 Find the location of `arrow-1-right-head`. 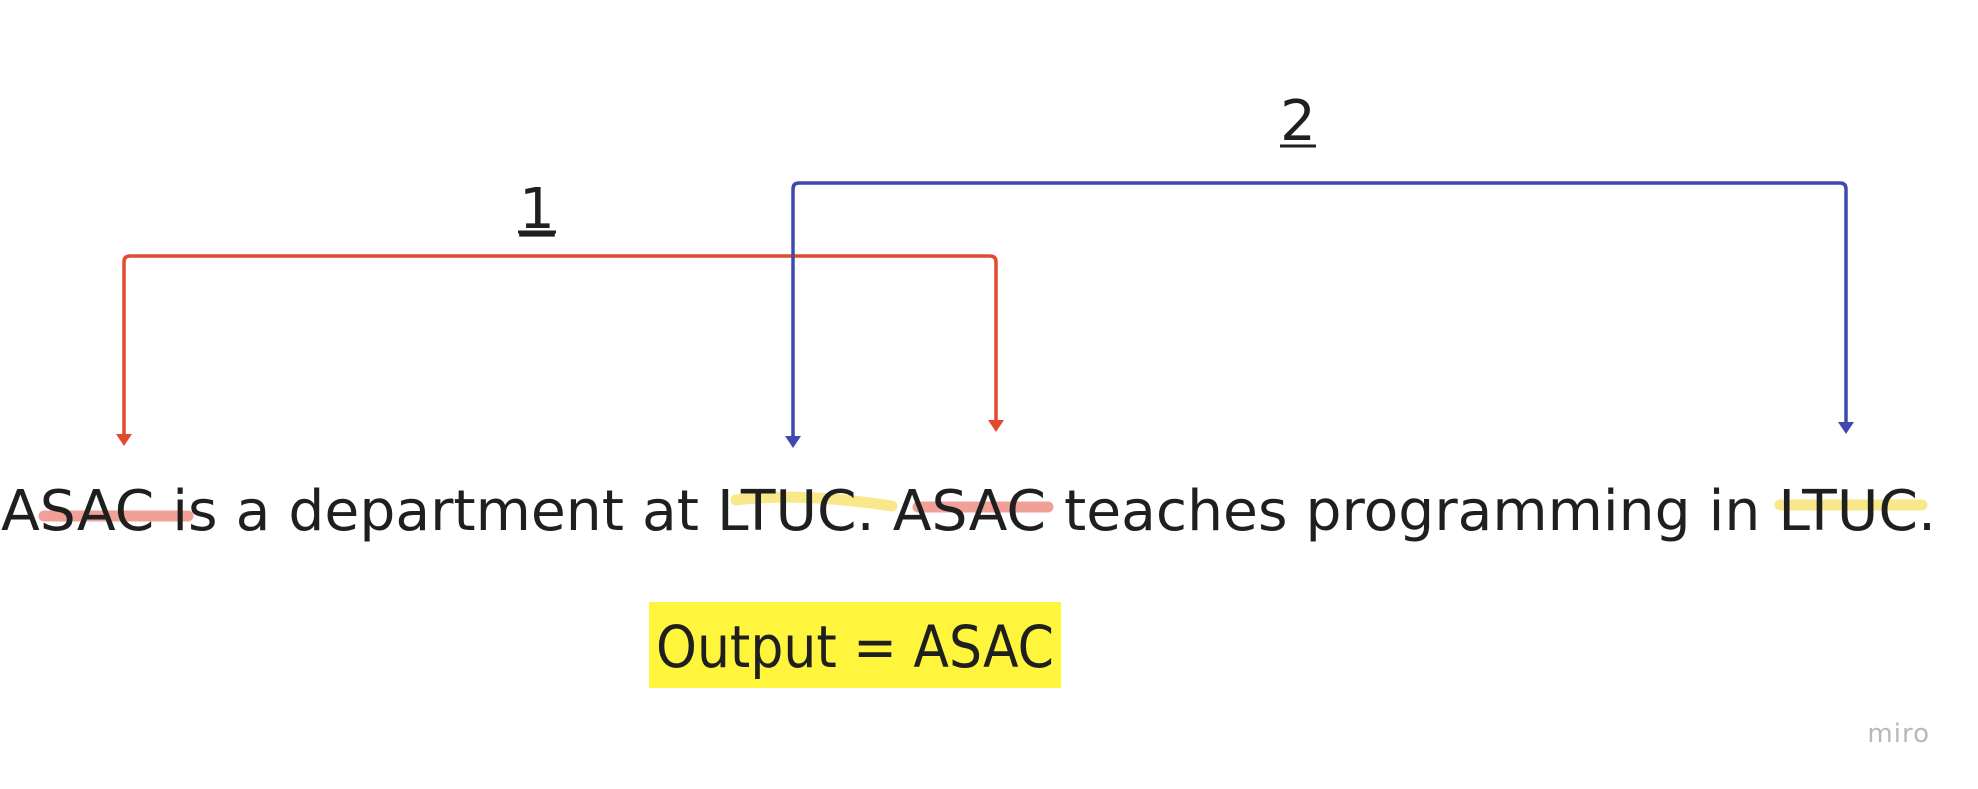

arrow-1-right-head is located at coordinates (996, 426).